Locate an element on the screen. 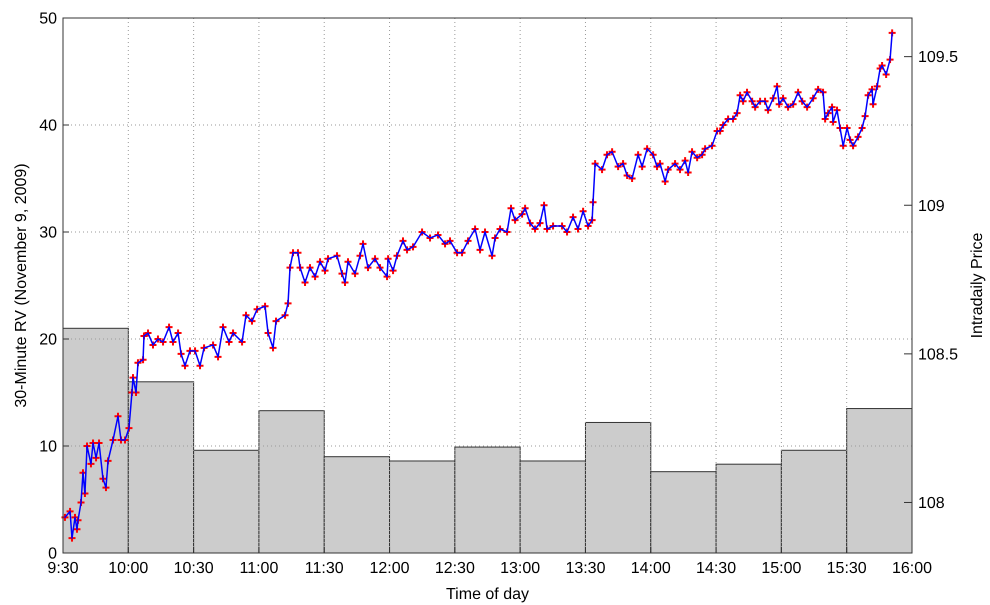  y2-tick-label: 108 is located at coordinates (931, 503).